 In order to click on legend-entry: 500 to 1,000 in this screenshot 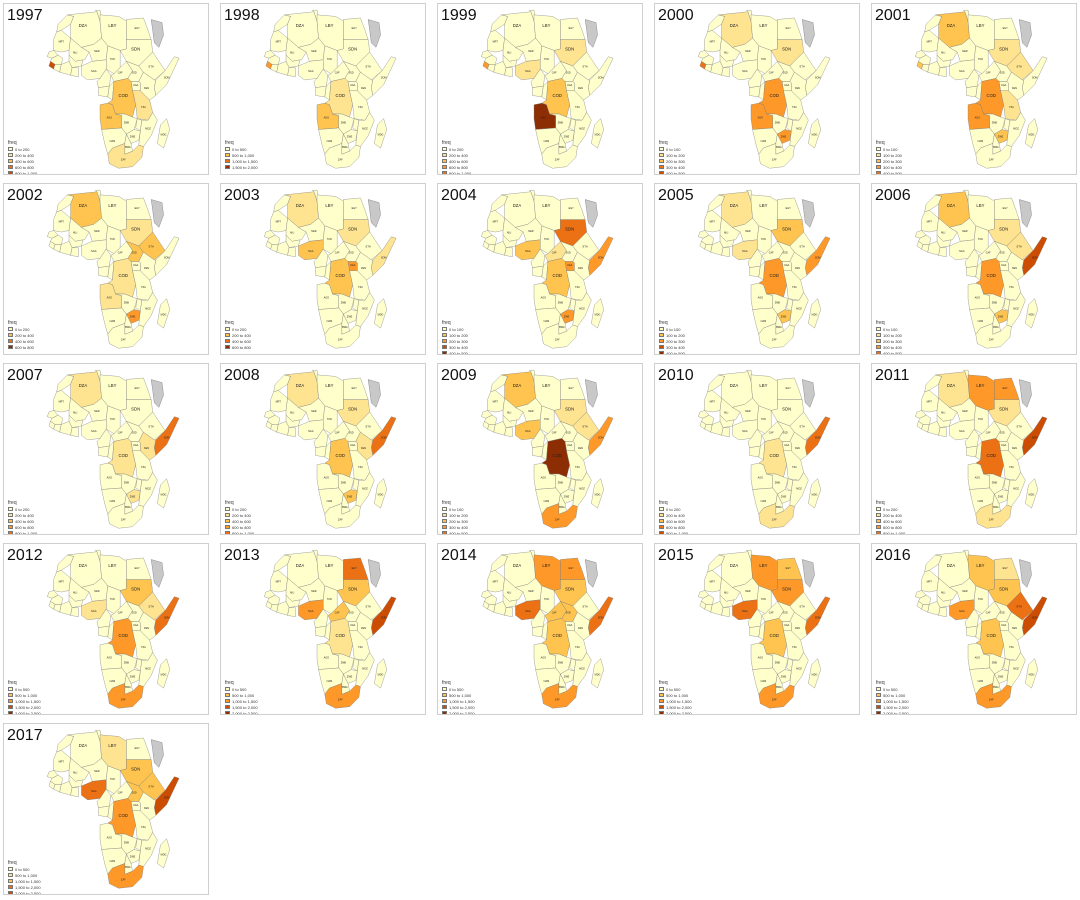, I will do `click(24, 875)`.